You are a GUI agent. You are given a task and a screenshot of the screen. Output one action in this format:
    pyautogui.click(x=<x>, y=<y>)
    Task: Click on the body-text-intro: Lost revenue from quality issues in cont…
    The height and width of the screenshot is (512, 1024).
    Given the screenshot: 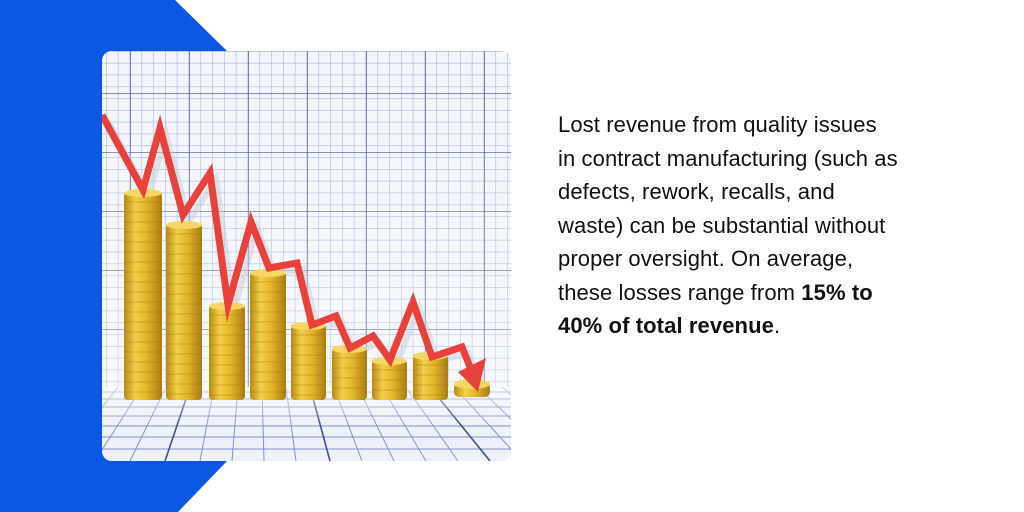 What is the action you would take?
    pyautogui.click(x=728, y=208)
    